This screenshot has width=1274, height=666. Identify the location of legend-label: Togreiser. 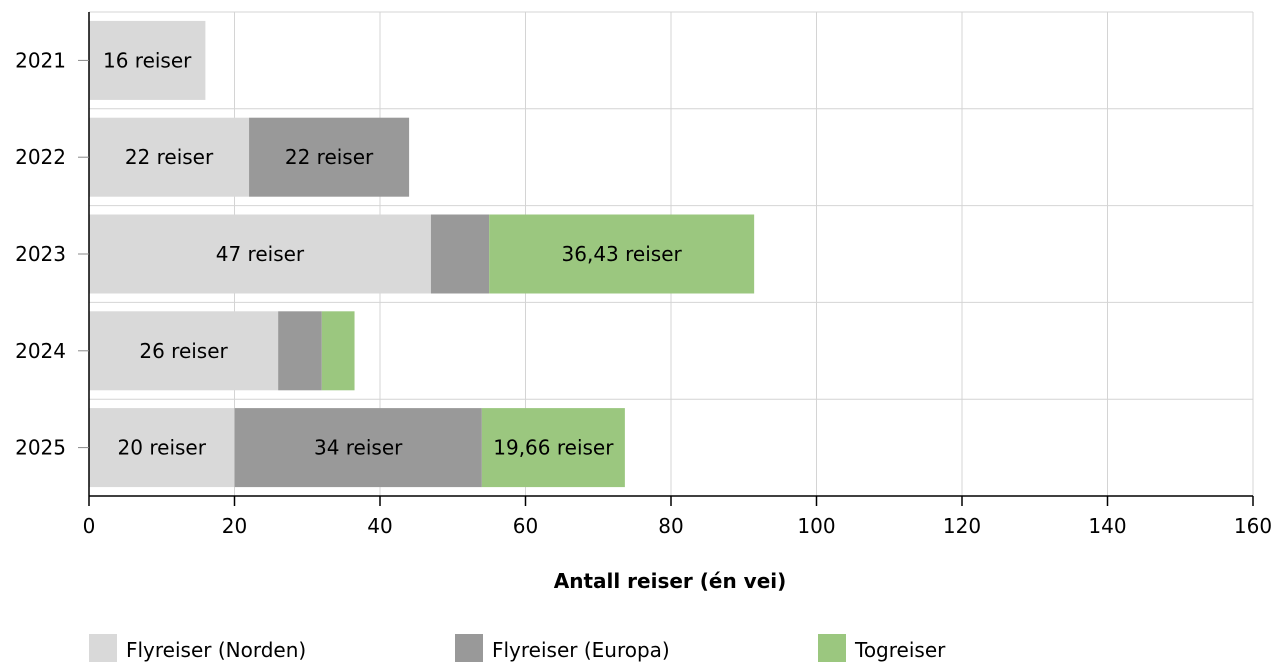
(900, 650).